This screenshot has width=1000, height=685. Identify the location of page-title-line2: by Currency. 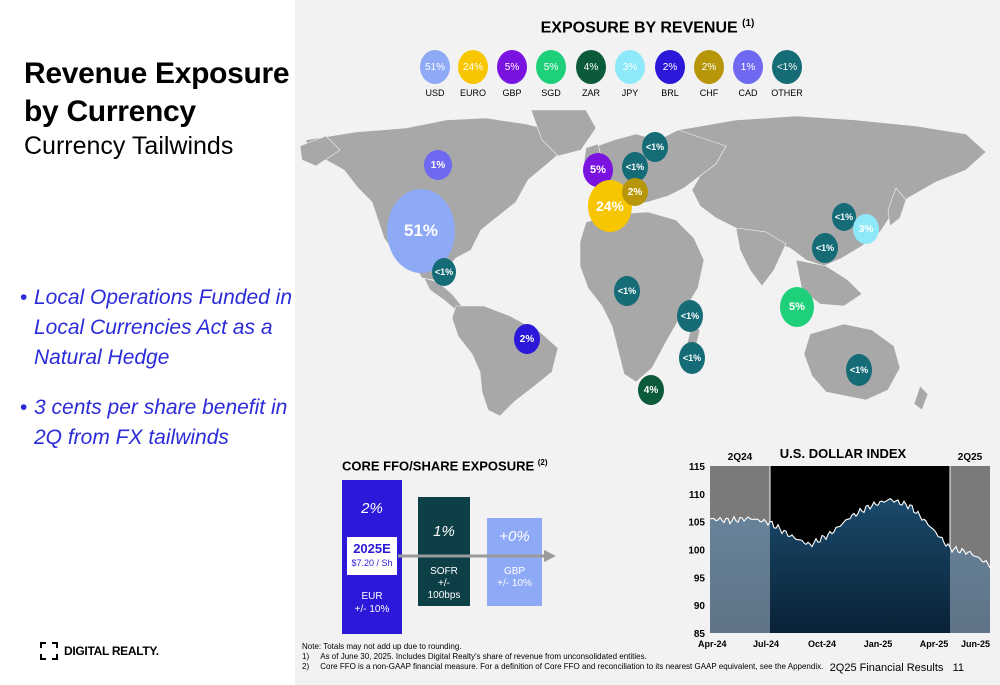
(110, 111).